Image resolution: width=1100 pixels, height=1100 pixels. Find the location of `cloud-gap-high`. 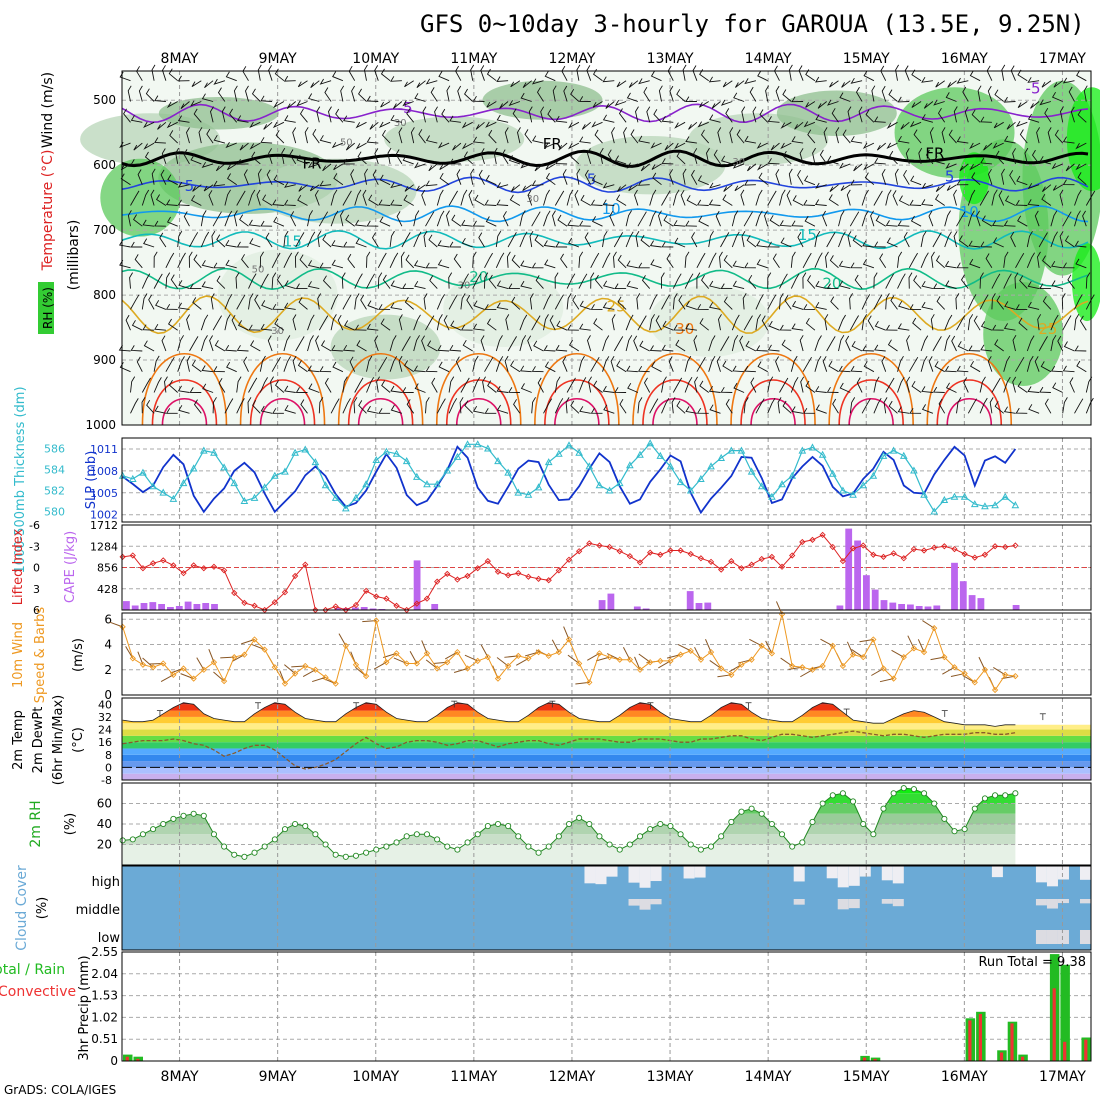

cloud-gap-high is located at coordinates (656, 874).